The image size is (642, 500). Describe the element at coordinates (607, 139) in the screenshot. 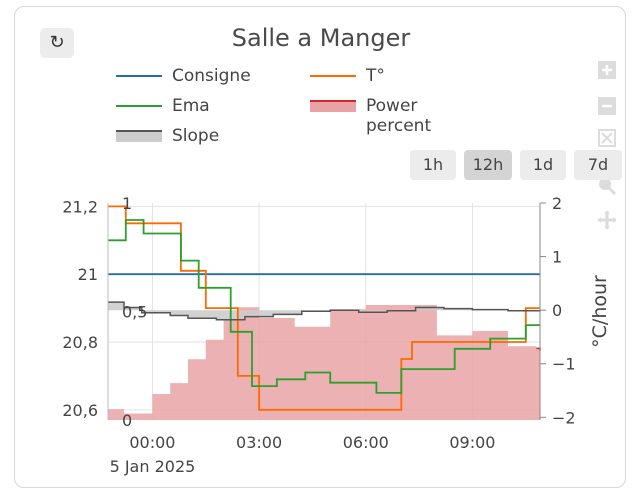

I see `autoscale-icon` at that location.